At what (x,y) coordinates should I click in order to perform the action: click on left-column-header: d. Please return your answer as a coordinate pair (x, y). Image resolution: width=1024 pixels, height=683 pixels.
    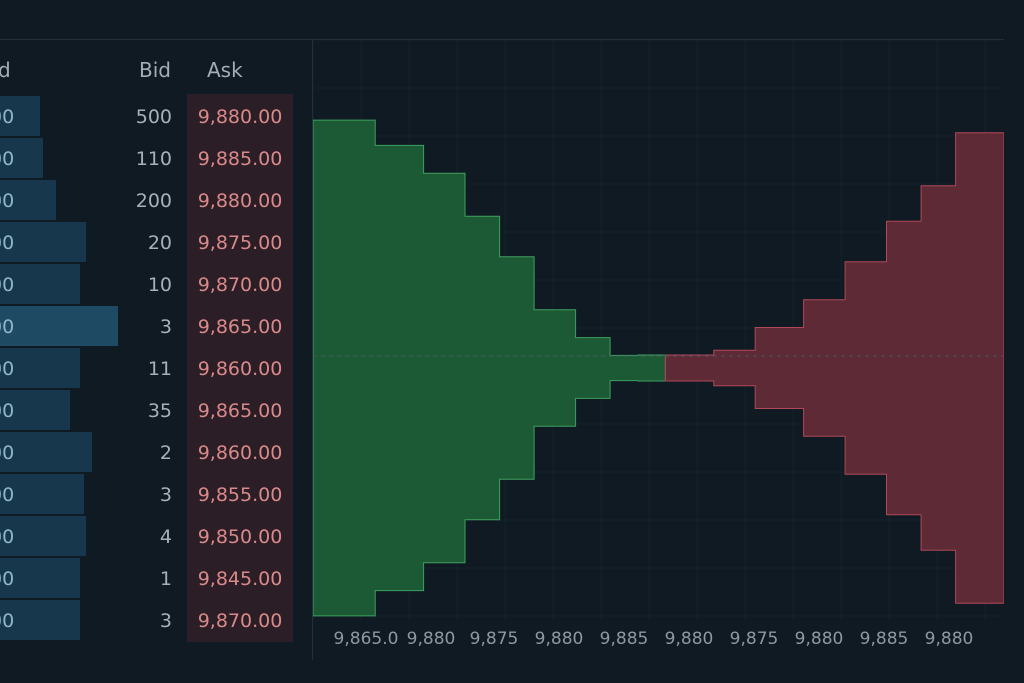
    Looking at the image, I should click on (5, 70).